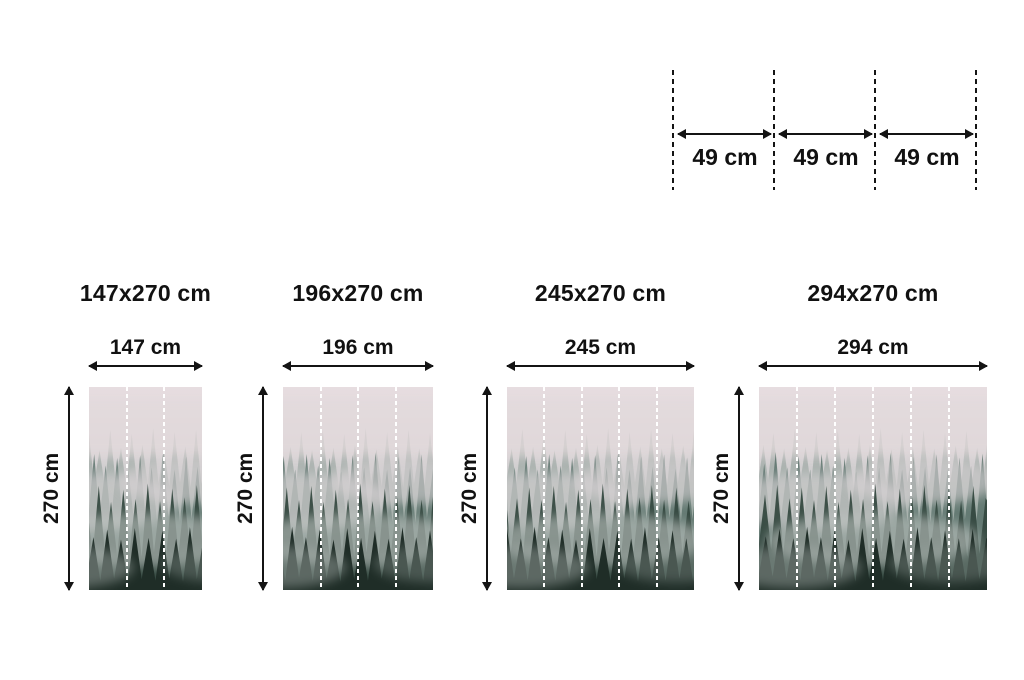 This screenshot has height=680, width=1024. What do you see at coordinates (873, 347) in the screenshot?
I see `width-value: 294 cm` at bounding box center [873, 347].